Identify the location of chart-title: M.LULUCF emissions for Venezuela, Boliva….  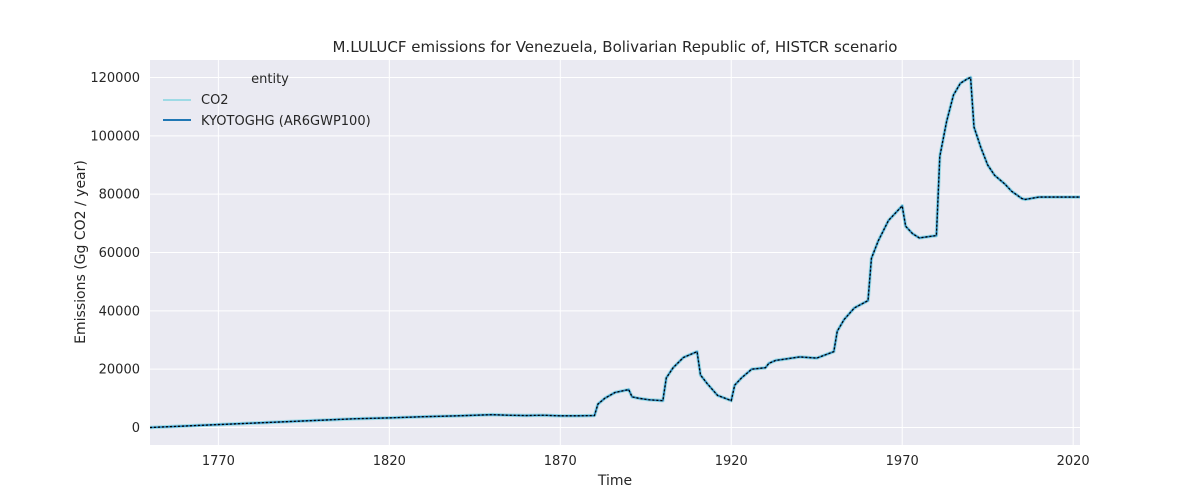
(614, 47).